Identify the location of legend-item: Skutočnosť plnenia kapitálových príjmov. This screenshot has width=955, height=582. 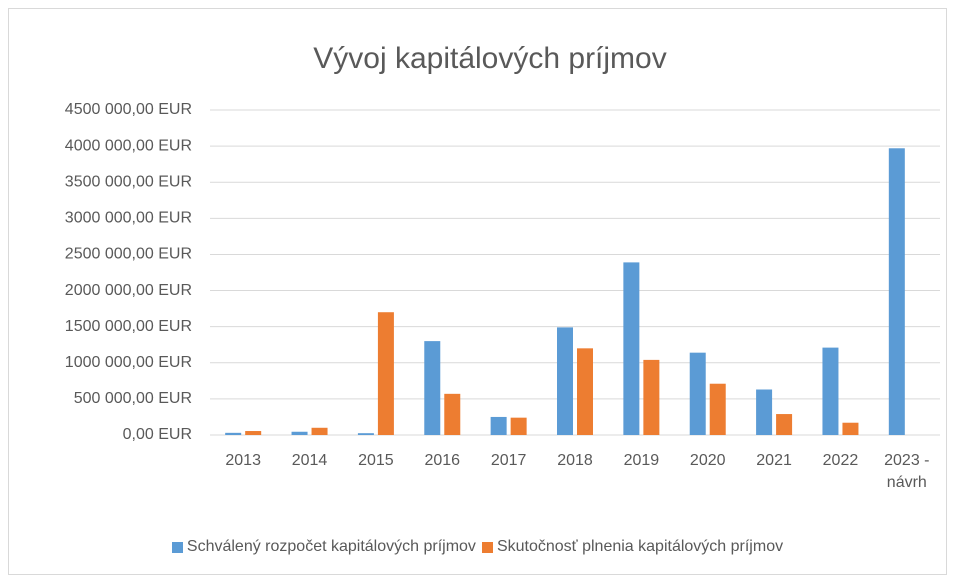
(632, 547).